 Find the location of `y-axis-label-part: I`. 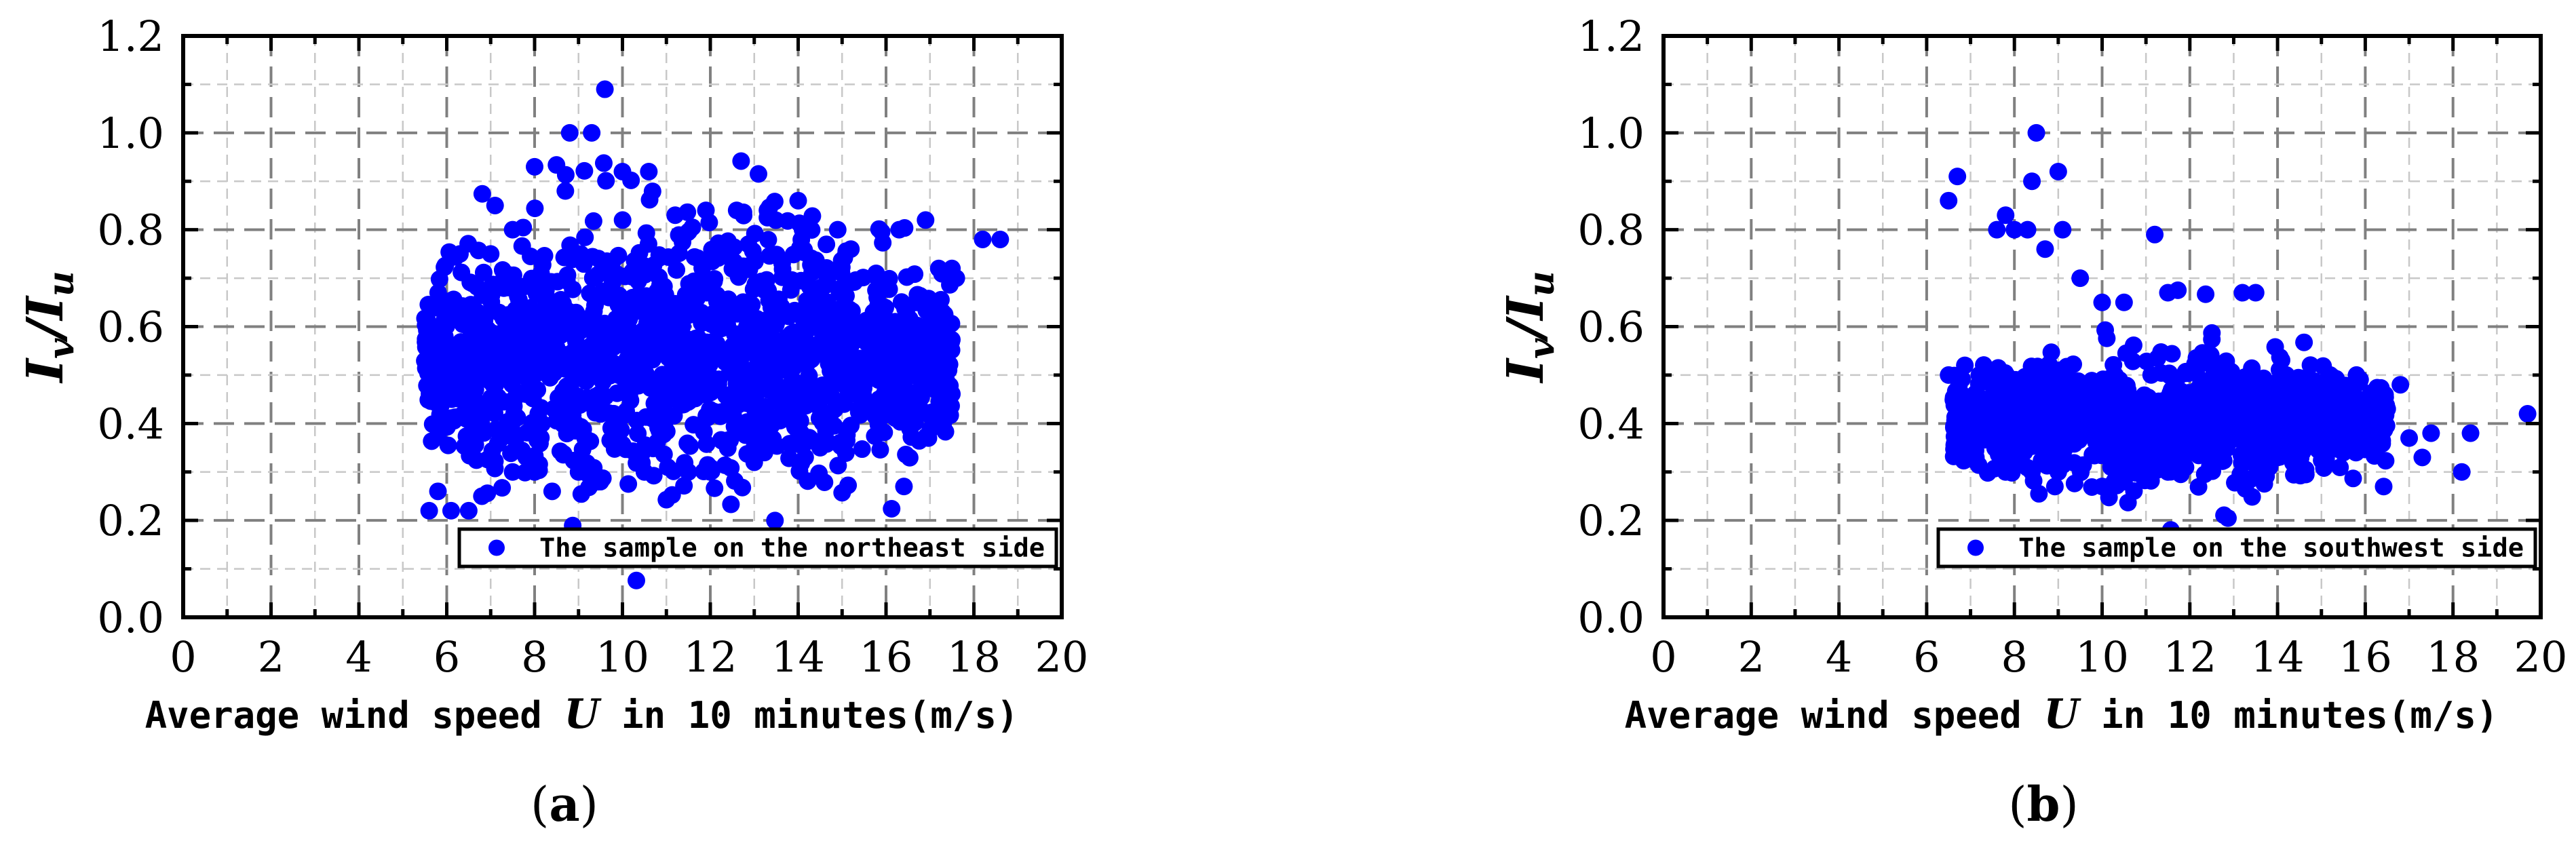

y-axis-label-part: I is located at coordinates (1526, 370).